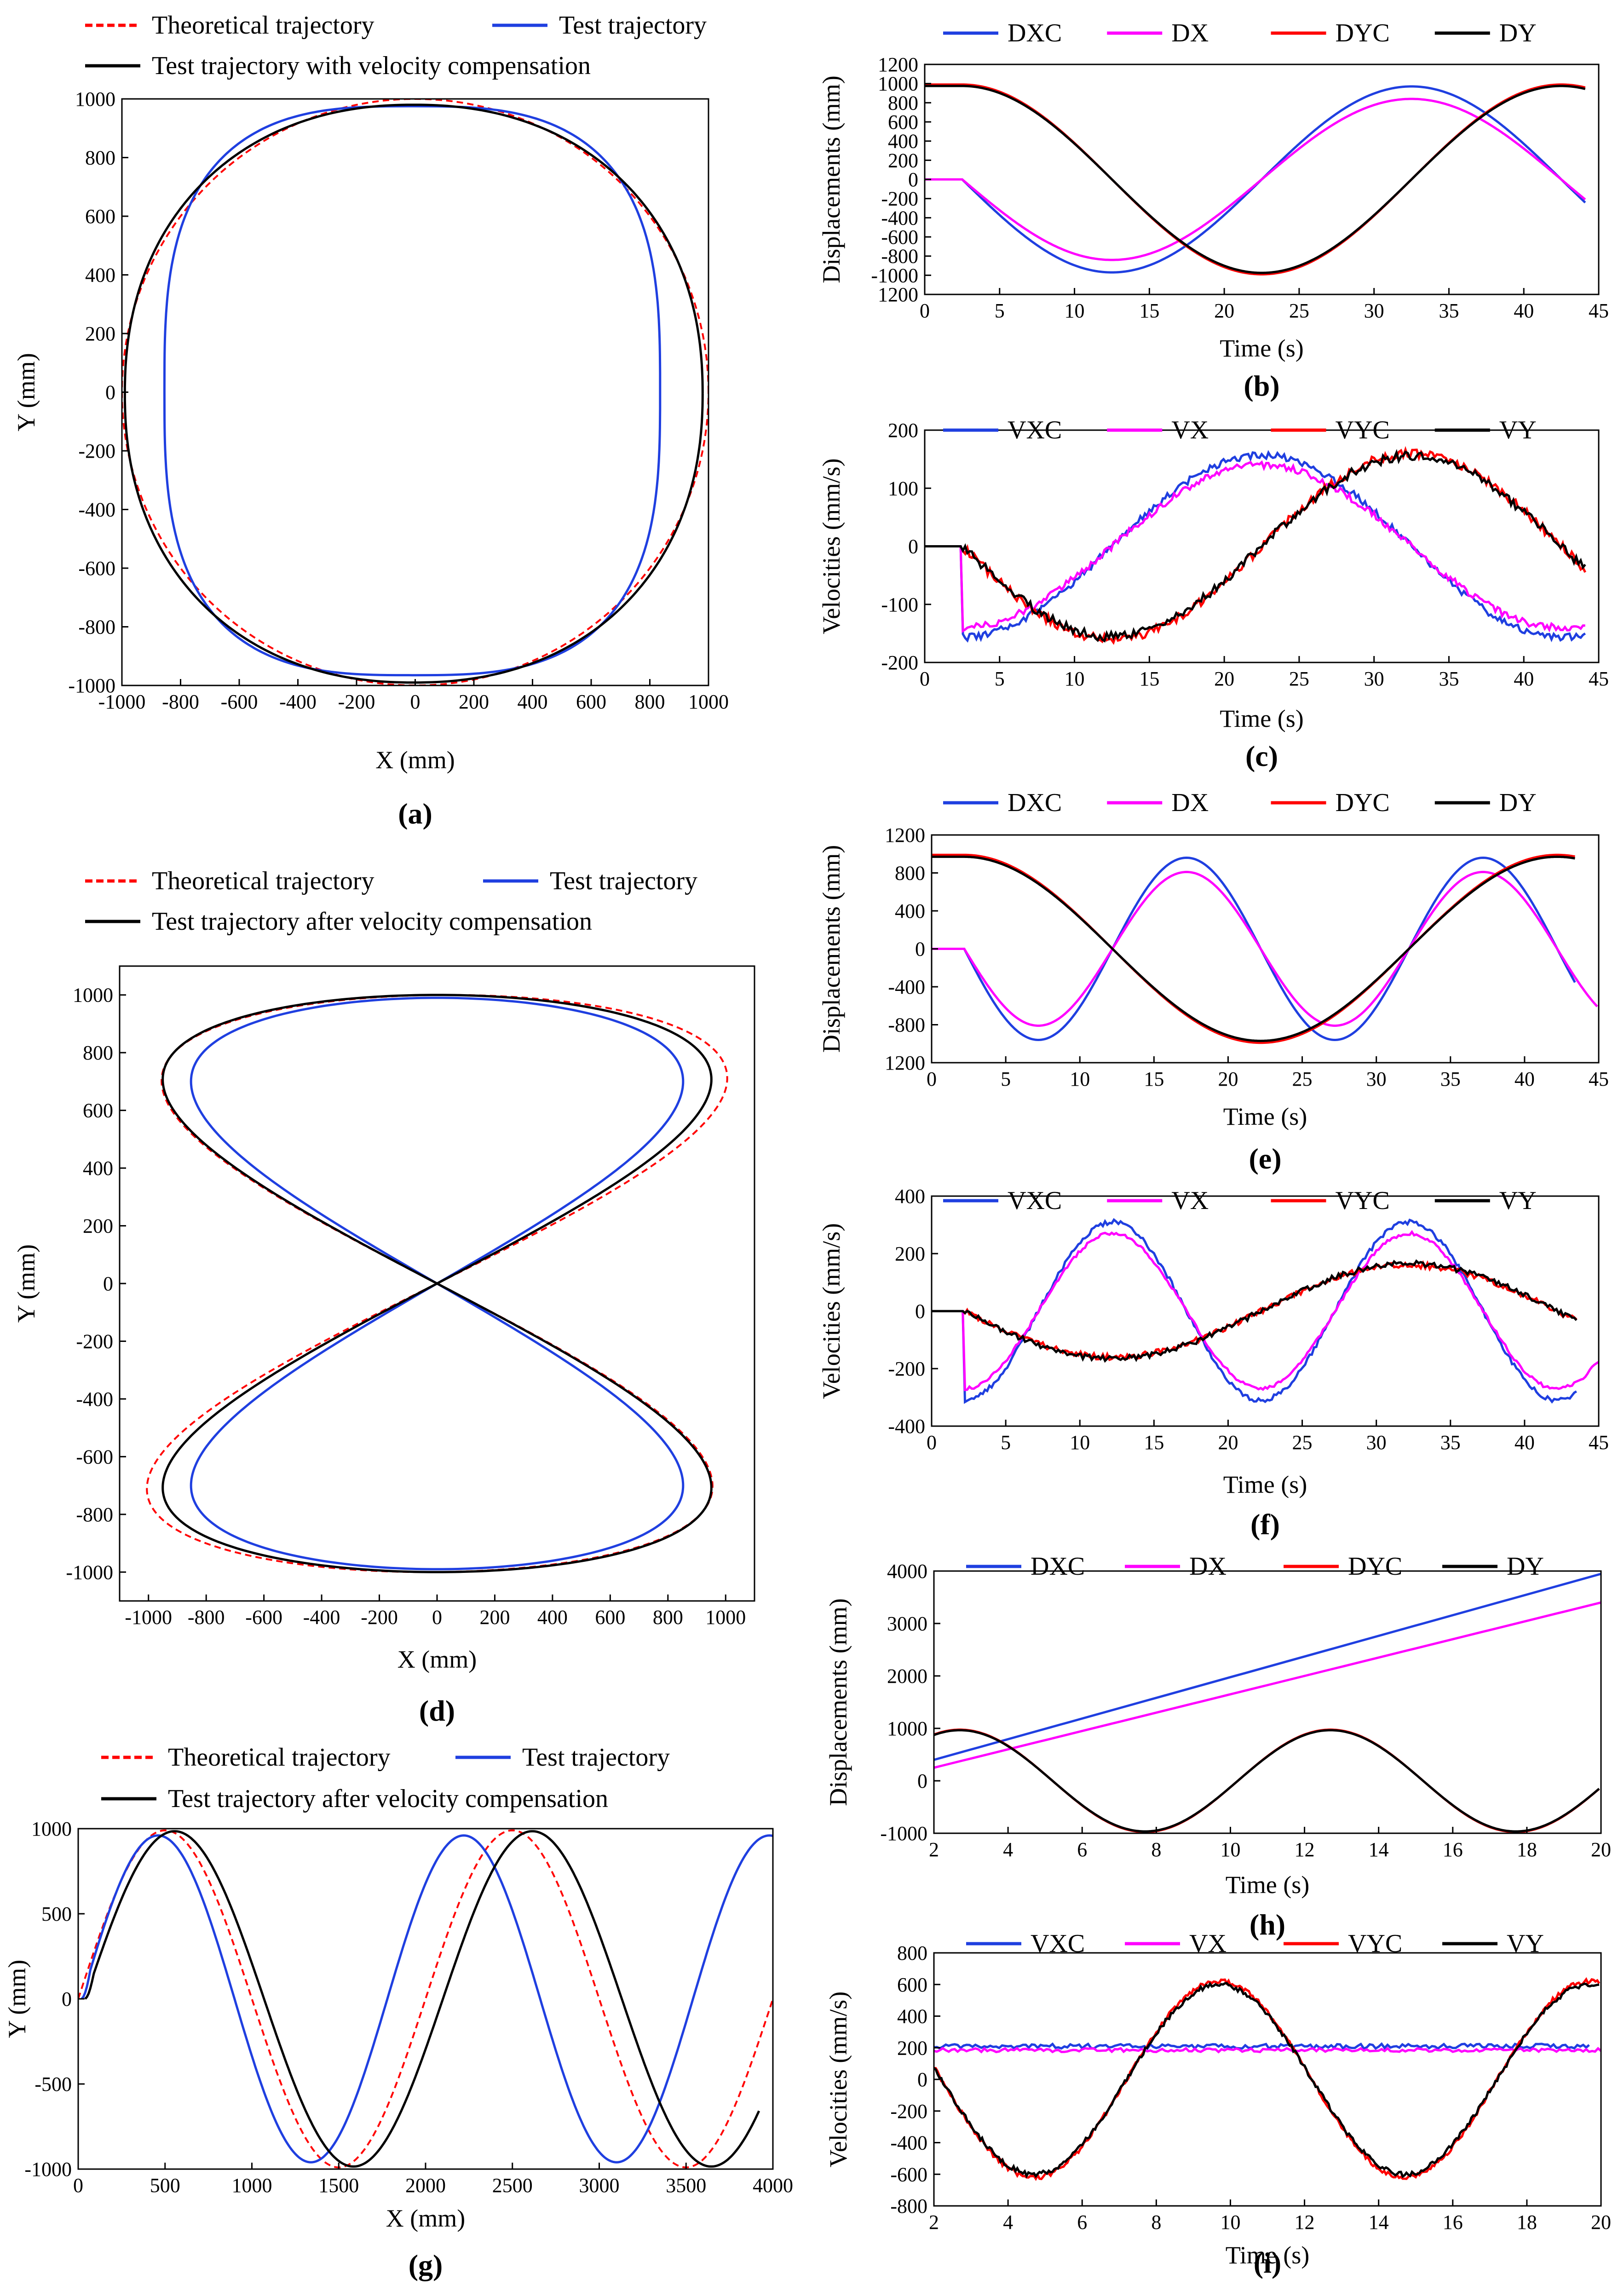 The height and width of the screenshot is (2291, 1624). Describe the element at coordinates (1375, 1567) in the screenshot. I see `legend-label: DYC` at that location.